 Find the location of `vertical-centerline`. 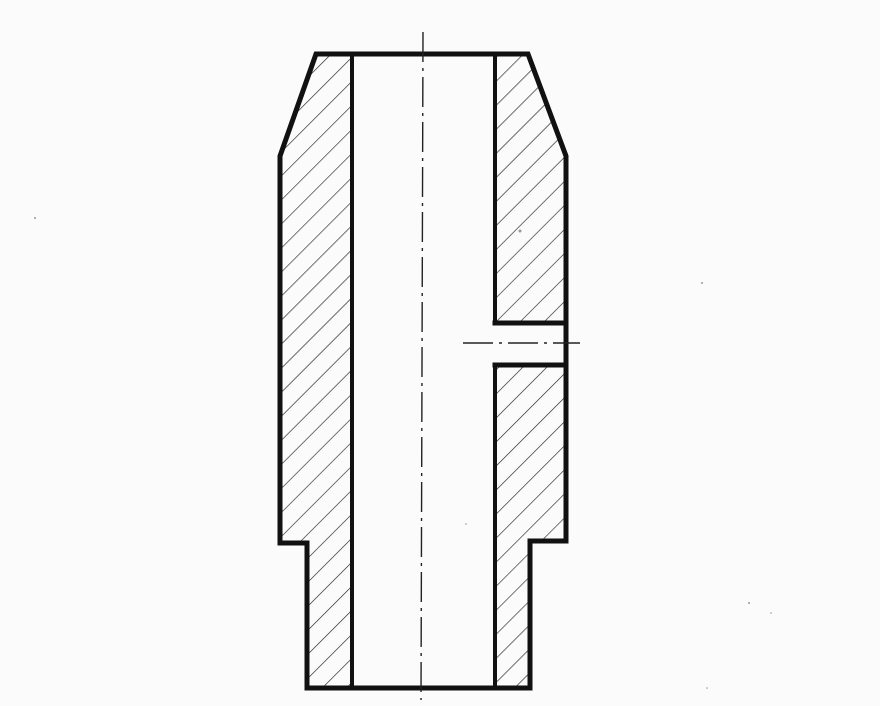

vertical-centerline is located at coordinates (422, 366).